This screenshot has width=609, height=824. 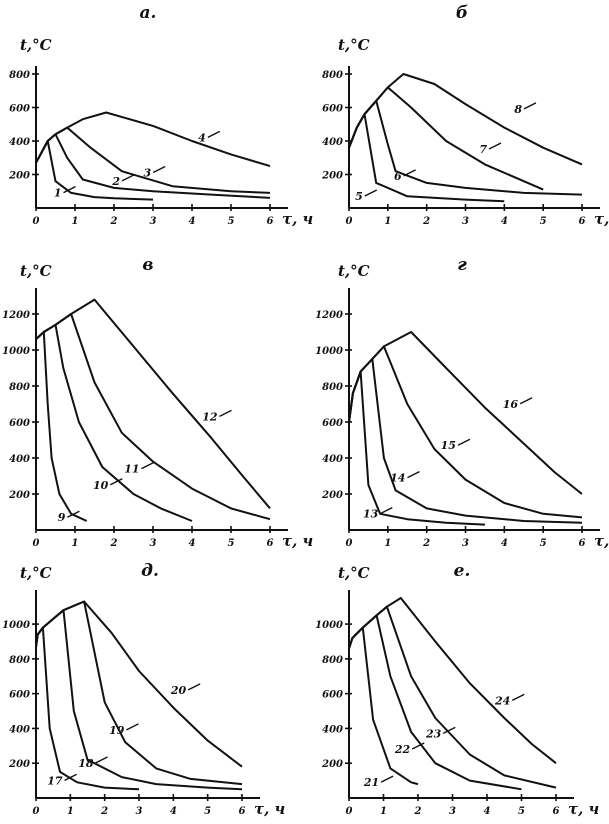 What do you see at coordinates (148, 173) in the screenshot?
I see `curve-label-3: 3` at bounding box center [148, 173].